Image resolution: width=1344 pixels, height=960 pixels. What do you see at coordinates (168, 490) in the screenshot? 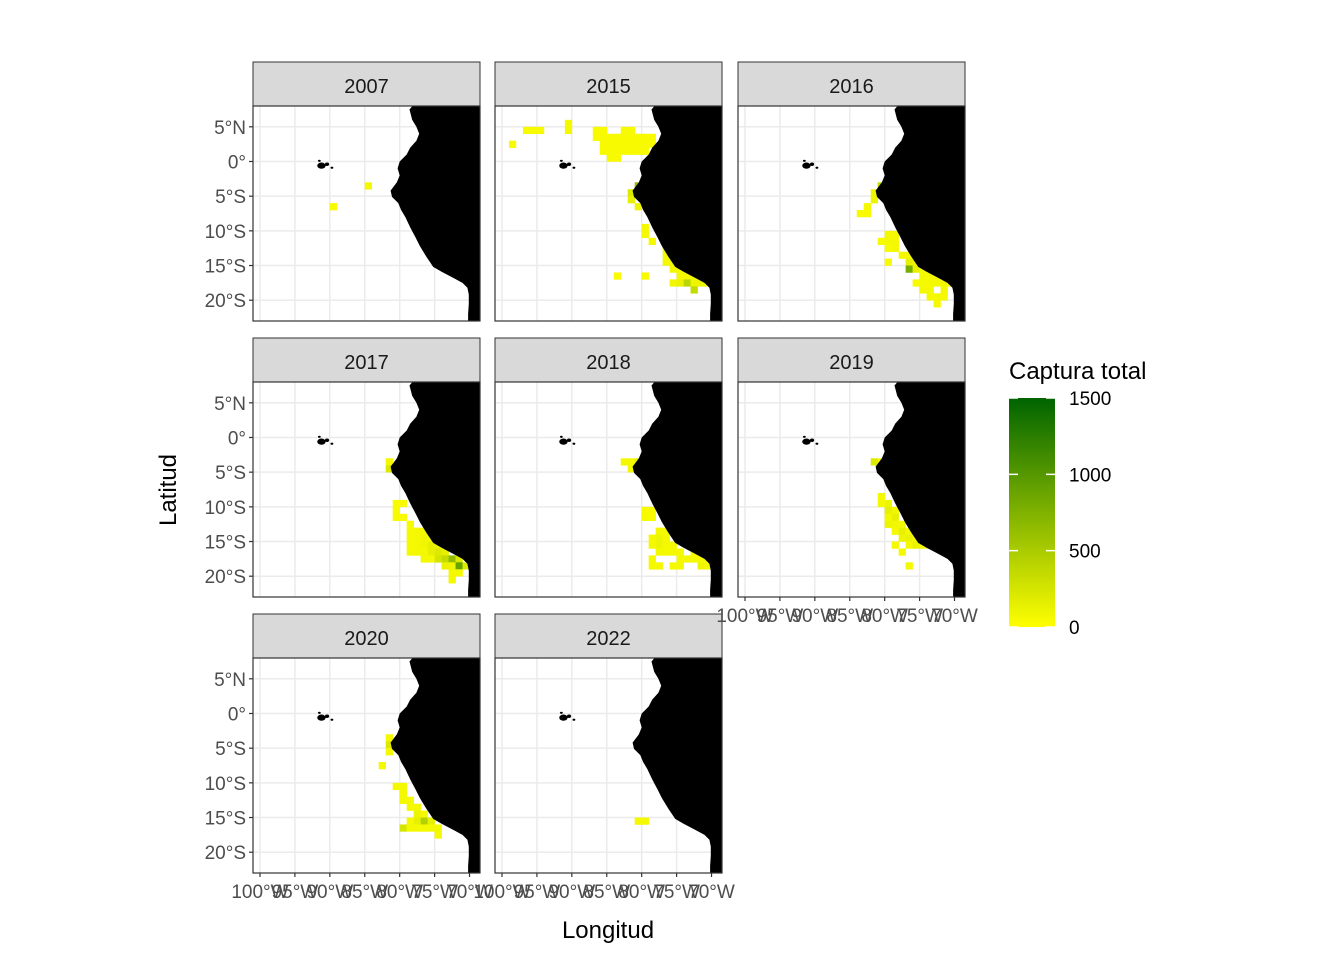
I see `y-axis-title: Latitud` at bounding box center [168, 490].